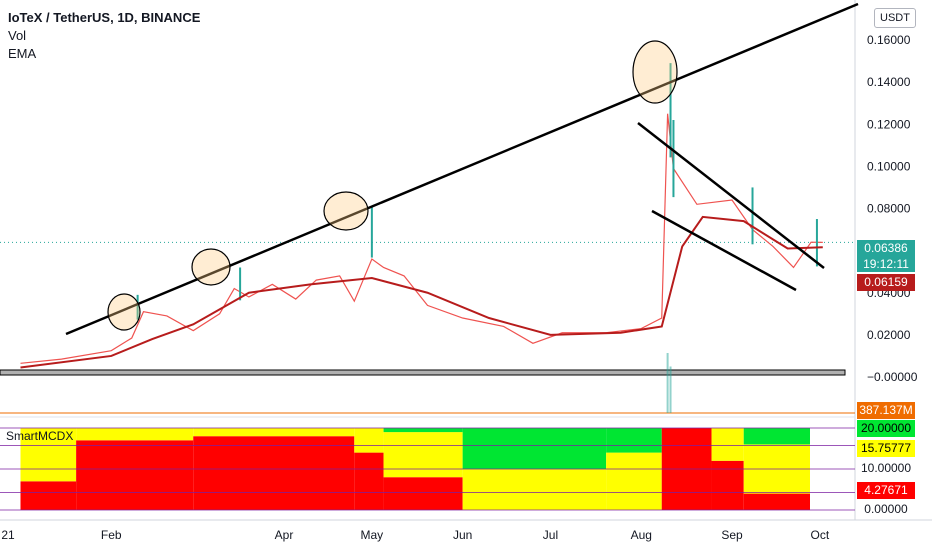 The image size is (932, 550). I want to click on bar-countdown: 19:12:11, so click(886, 264).